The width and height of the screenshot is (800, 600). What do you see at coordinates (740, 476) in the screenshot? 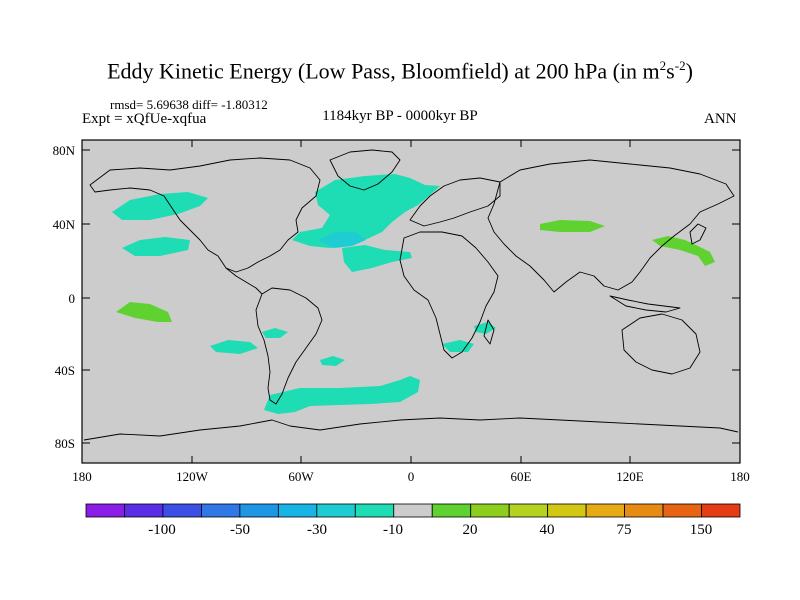
I see `lon-label-180e: 180` at bounding box center [740, 476].